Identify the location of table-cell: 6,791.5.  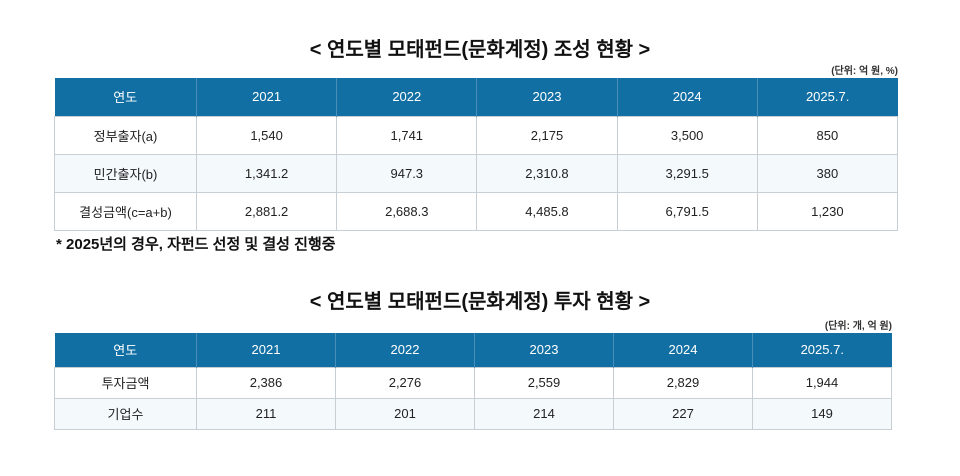
(687, 211).